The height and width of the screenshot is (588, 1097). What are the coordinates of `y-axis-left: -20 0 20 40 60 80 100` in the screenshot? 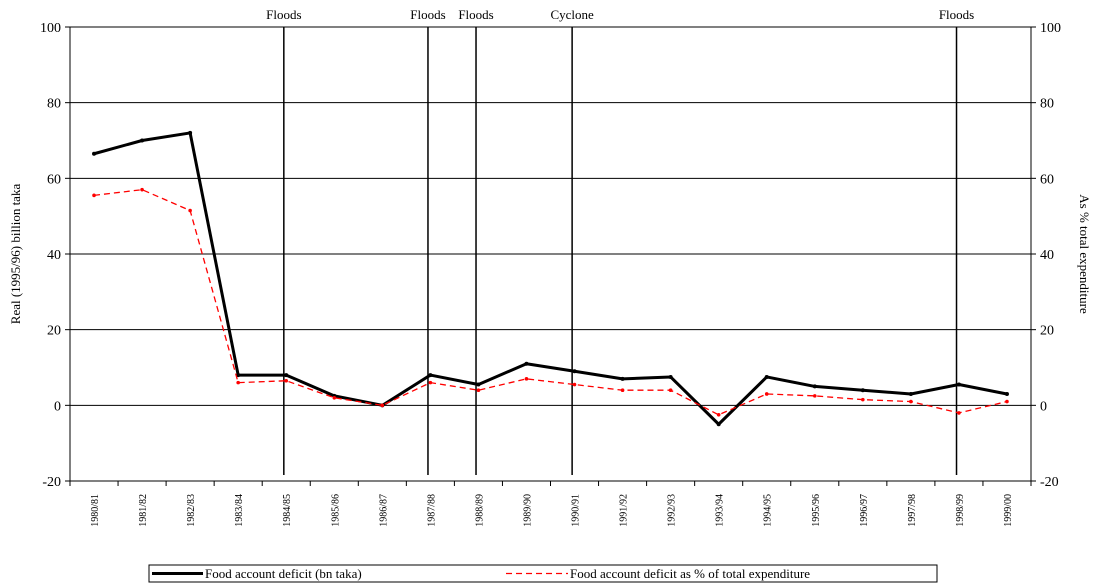 It's located at (55, 255).